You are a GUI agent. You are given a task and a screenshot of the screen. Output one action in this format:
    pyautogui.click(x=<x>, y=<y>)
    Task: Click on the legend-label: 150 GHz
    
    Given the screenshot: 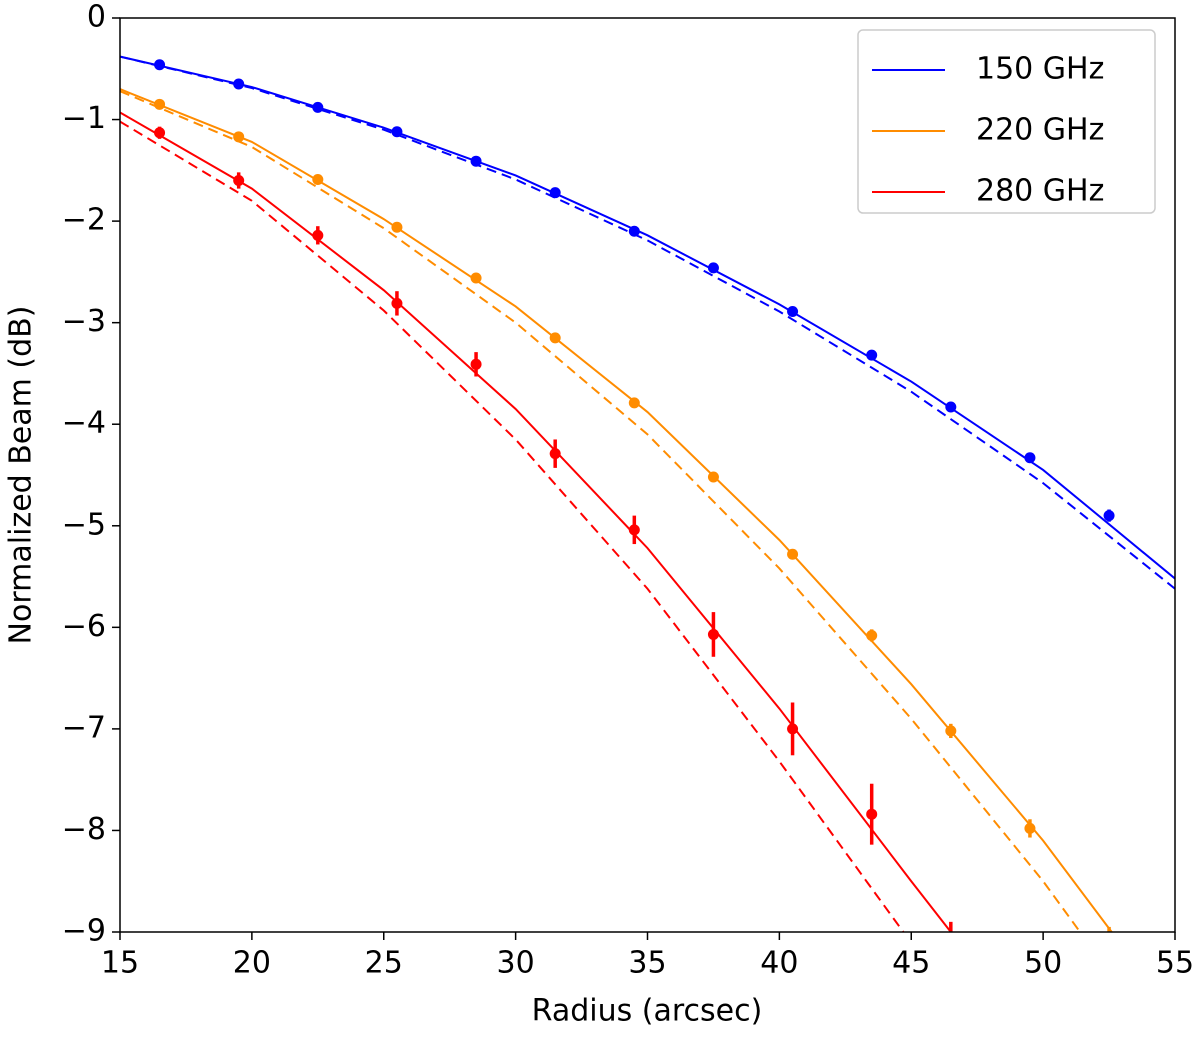 What is the action you would take?
    pyautogui.click(x=1040, y=69)
    